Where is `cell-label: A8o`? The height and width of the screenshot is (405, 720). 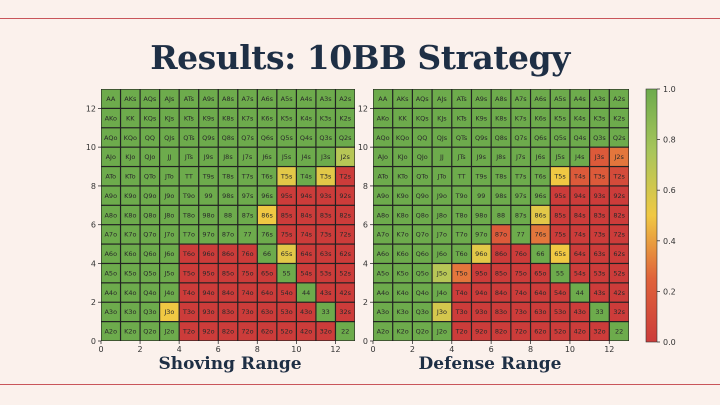 cell-label: A8o is located at coordinates (110, 215).